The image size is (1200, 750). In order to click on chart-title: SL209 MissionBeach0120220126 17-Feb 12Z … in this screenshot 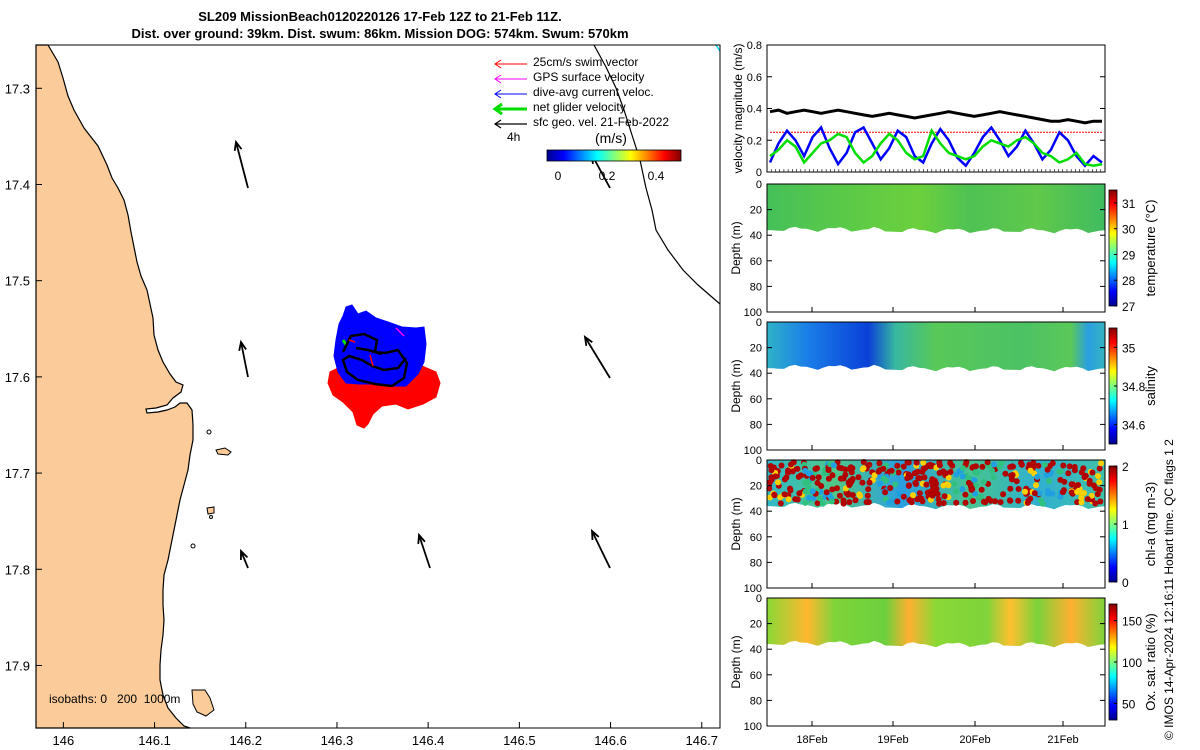, I will do `click(380, 25)`.